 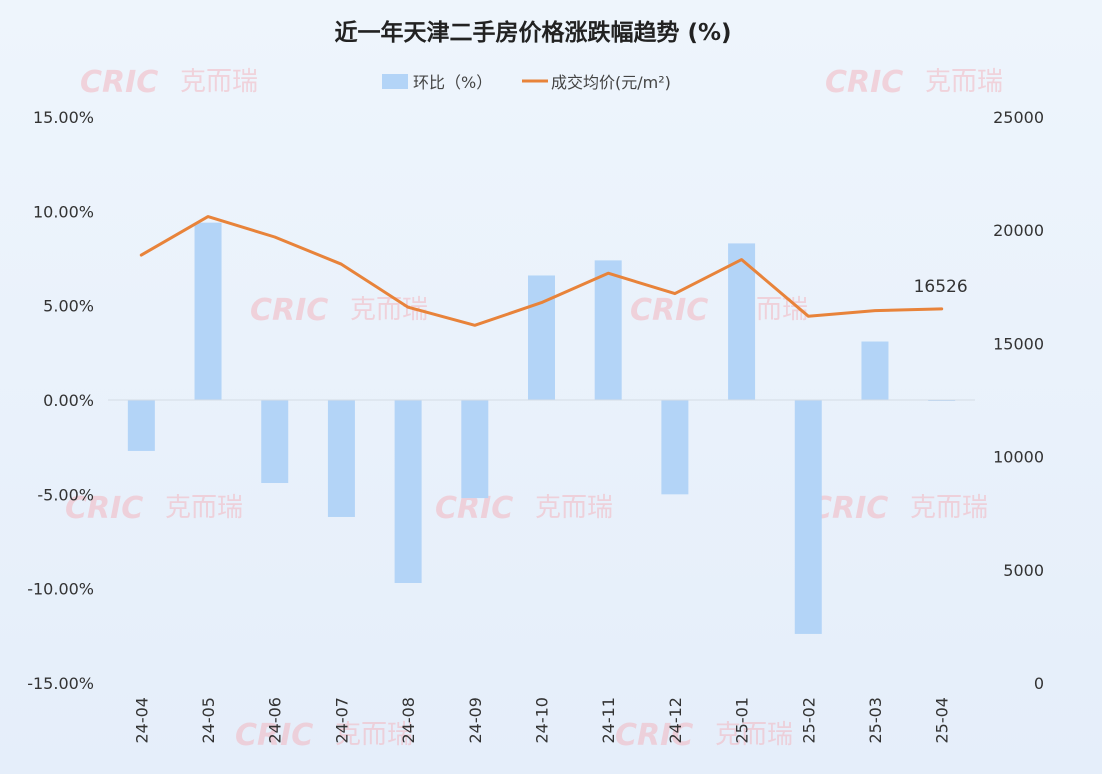 I want to click on legend-bar-label: 环比（%）, so click(x=452, y=82).